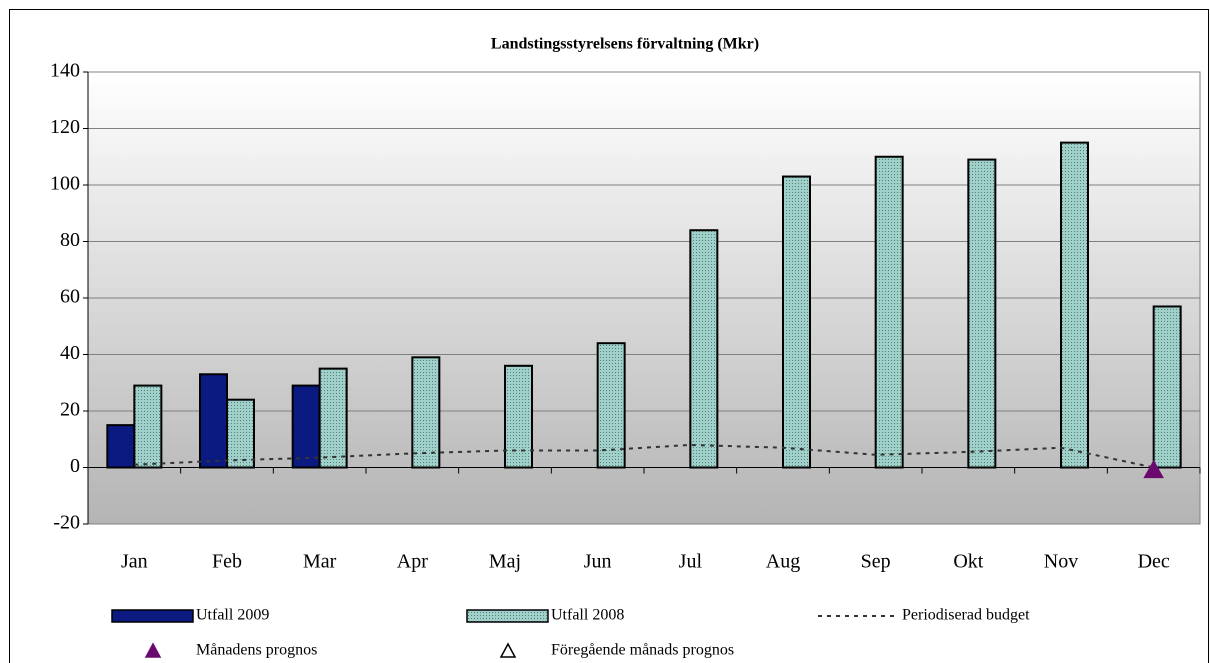 Image resolution: width=1210 pixels, height=663 pixels. What do you see at coordinates (66, 523) in the screenshot?
I see `y-tick-label: -20` at bounding box center [66, 523].